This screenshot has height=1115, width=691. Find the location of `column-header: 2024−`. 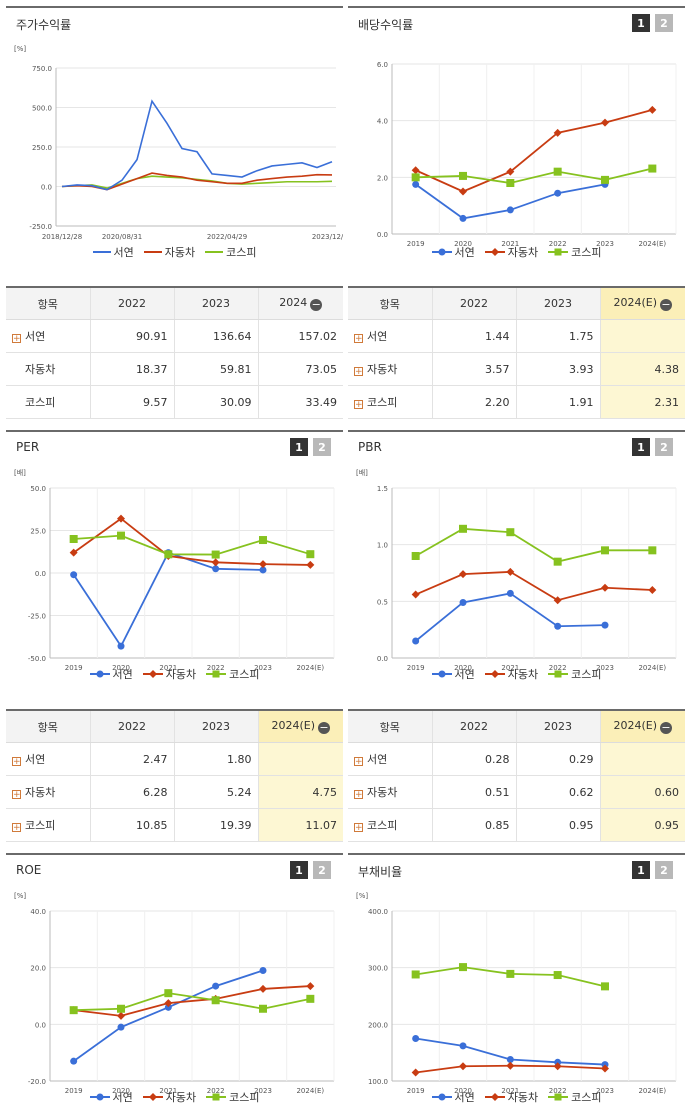

column-header: 2024− is located at coordinates (300, 303).